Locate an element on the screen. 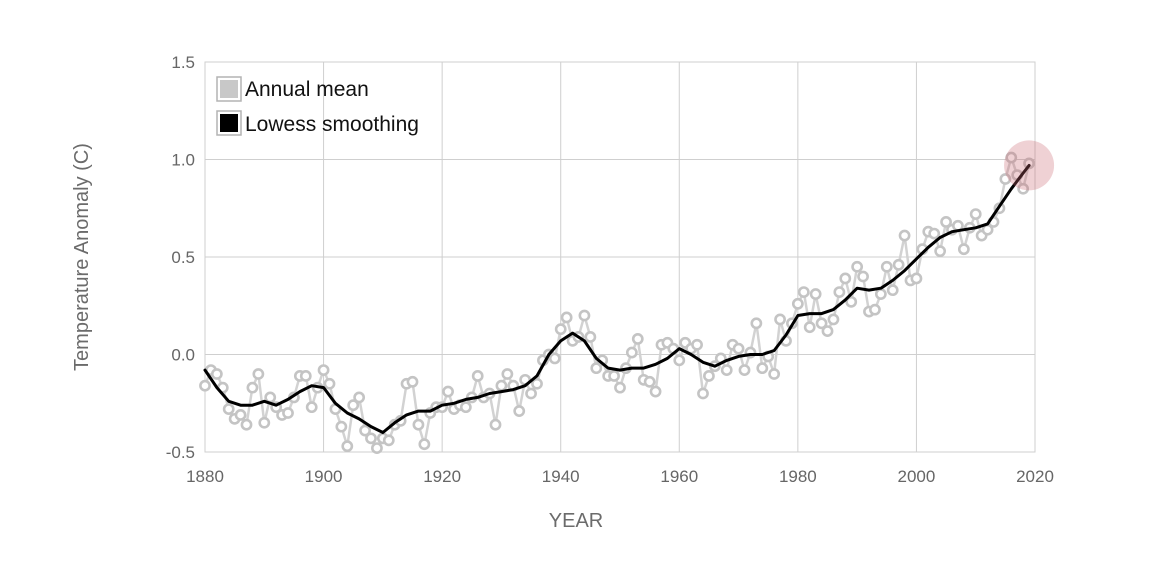  x-tick-label: 1940 is located at coordinates (561, 476).